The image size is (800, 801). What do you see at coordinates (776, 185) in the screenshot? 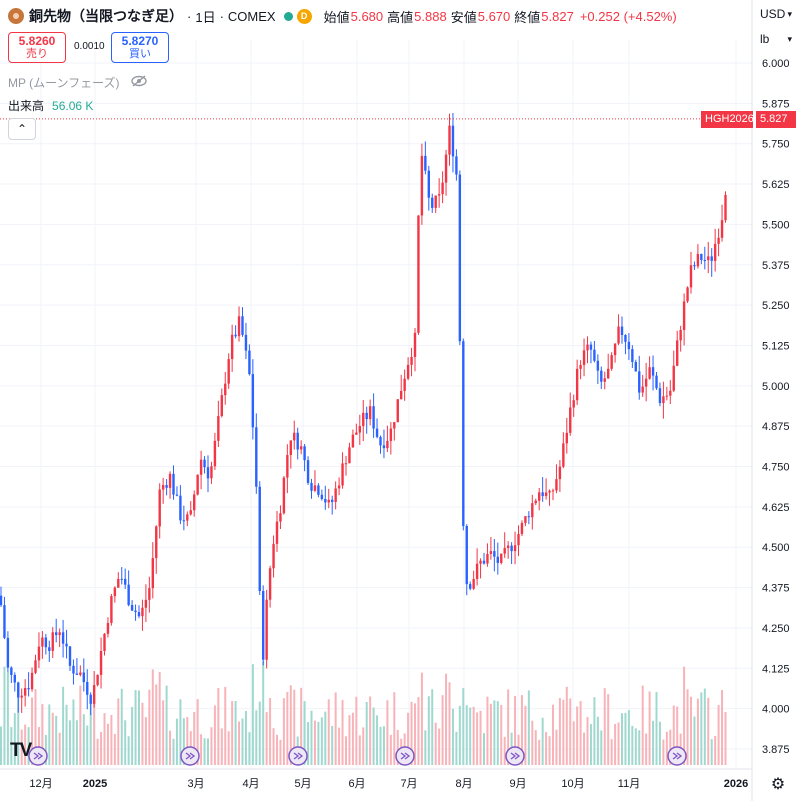
I see `y-tick-label: 5.625` at bounding box center [776, 185].